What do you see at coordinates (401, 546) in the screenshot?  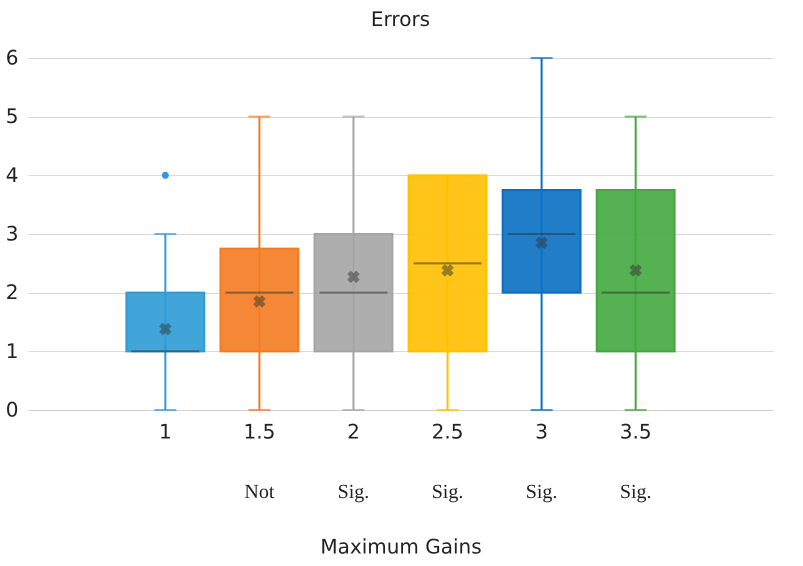 I see `x-axis-title: Maximum Gains` at bounding box center [401, 546].